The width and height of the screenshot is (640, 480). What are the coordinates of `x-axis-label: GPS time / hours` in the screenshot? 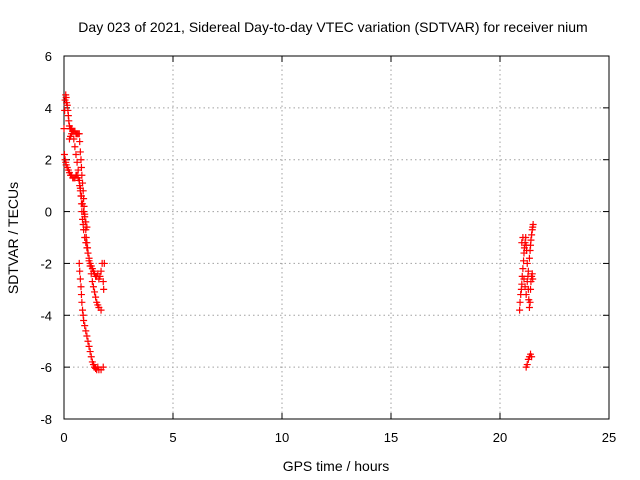 It's located at (336, 466).